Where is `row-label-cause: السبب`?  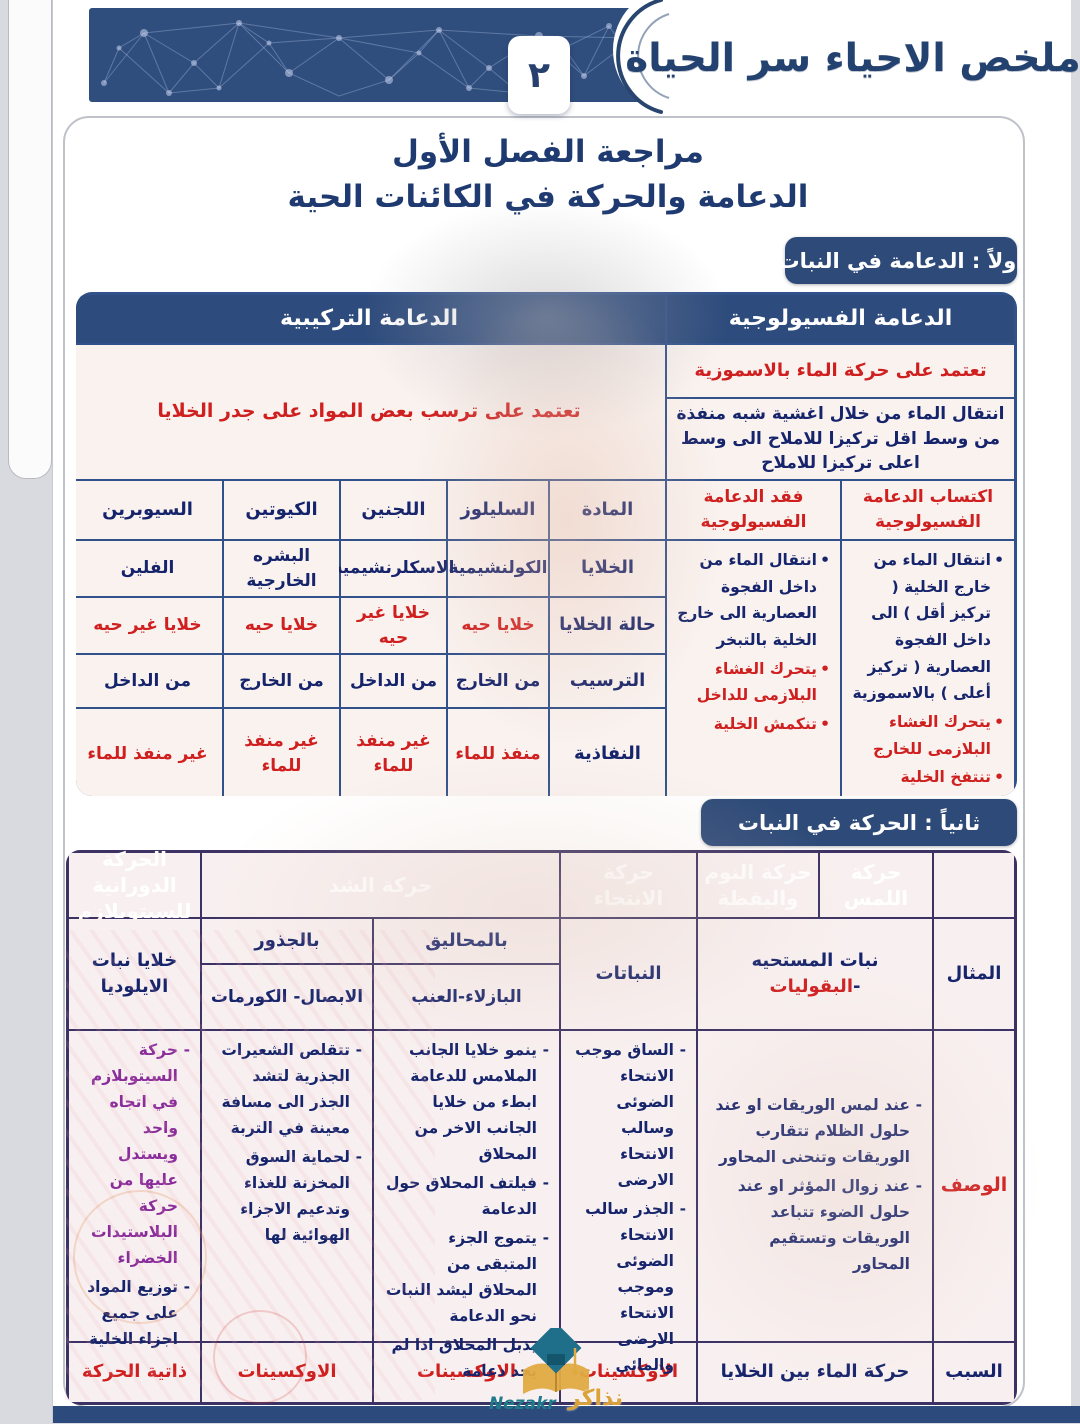
row-label-cause: السبب is located at coordinates (974, 1372).